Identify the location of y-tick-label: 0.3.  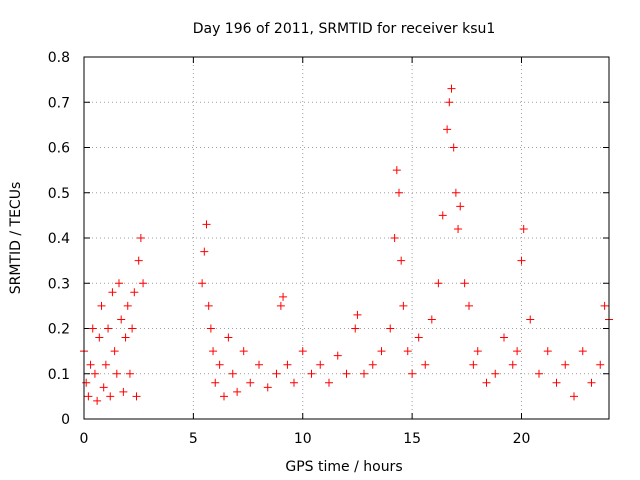
(59, 284).